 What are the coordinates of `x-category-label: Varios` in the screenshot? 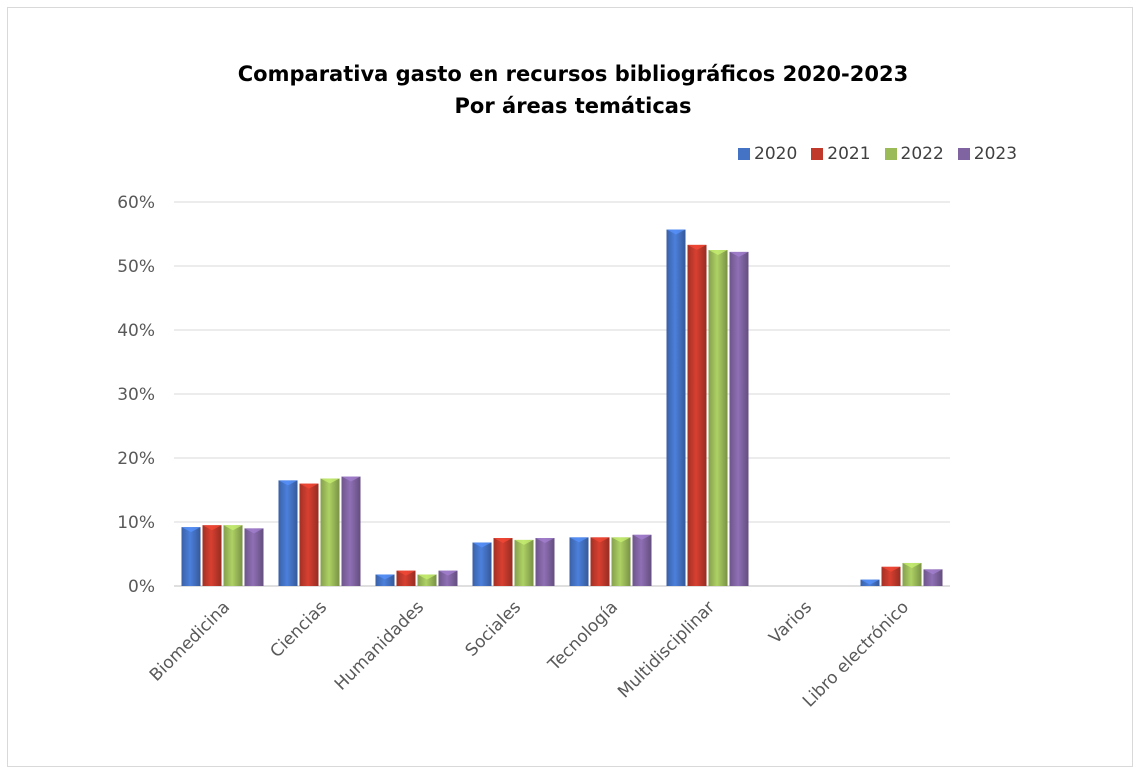 It's located at (790, 622).